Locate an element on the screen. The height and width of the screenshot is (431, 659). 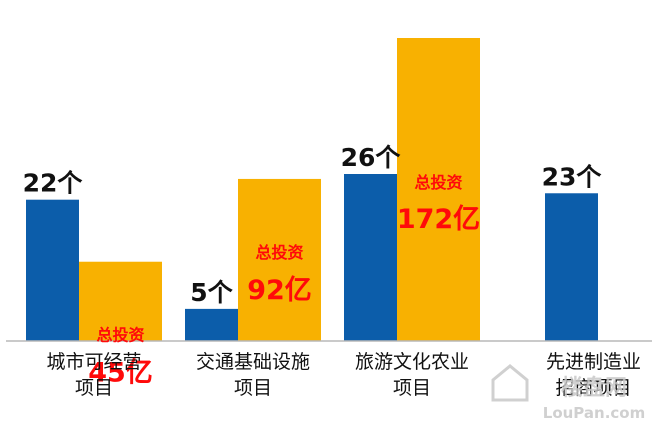
investment-data-label: 92亿 is located at coordinates (279, 290).